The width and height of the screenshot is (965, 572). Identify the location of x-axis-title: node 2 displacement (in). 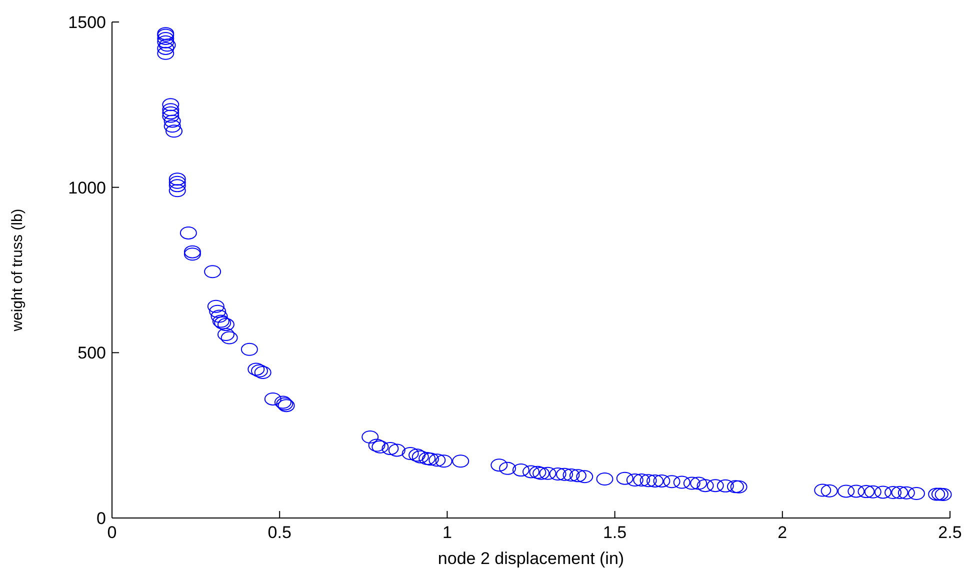
(531, 558).